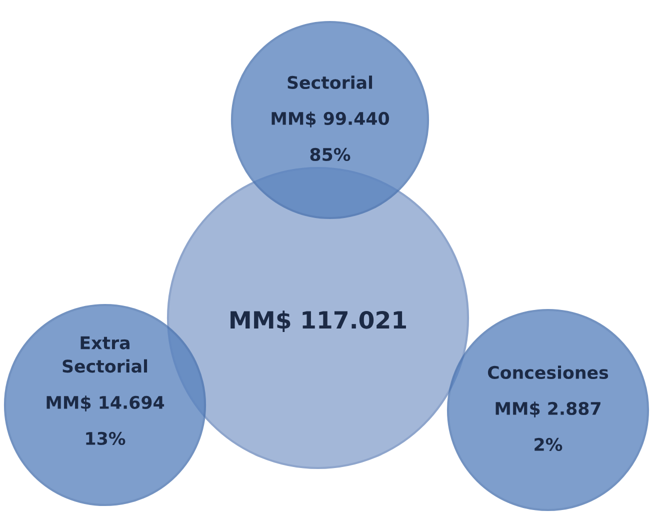  Describe the element at coordinates (331, 120) in the screenshot. I see `data-label: MM$ 99.440` at that location.